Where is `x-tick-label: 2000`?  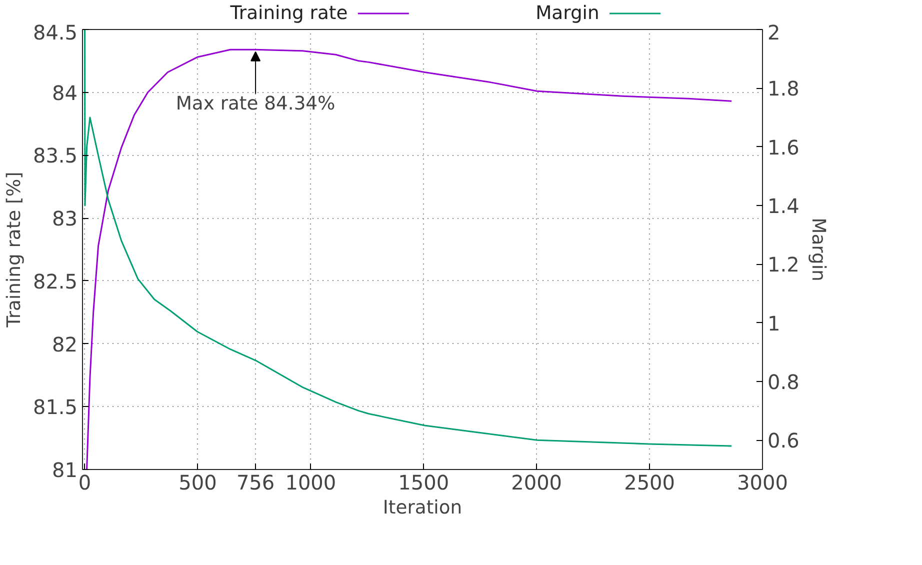 x-tick-label: 2000 is located at coordinates (536, 482).